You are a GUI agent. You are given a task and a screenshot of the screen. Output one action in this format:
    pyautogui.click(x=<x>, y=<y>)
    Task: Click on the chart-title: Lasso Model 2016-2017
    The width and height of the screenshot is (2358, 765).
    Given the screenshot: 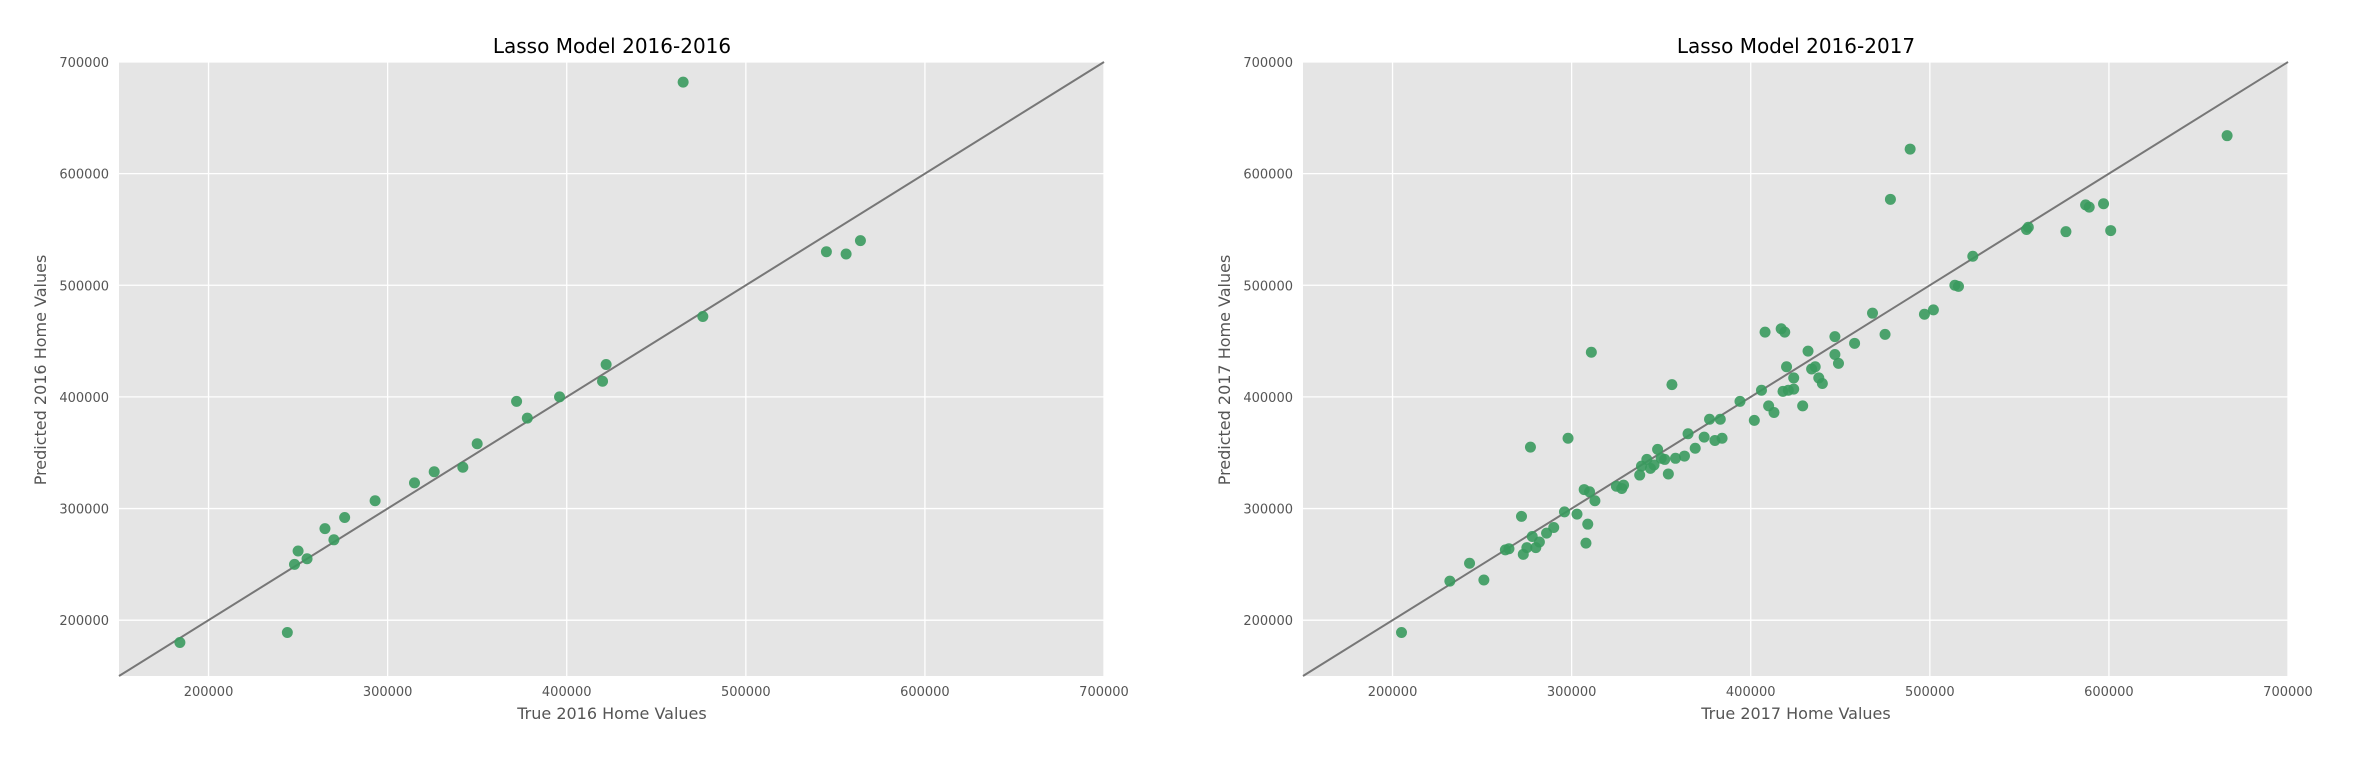 What is the action you would take?
    pyautogui.click(x=1796, y=46)
    